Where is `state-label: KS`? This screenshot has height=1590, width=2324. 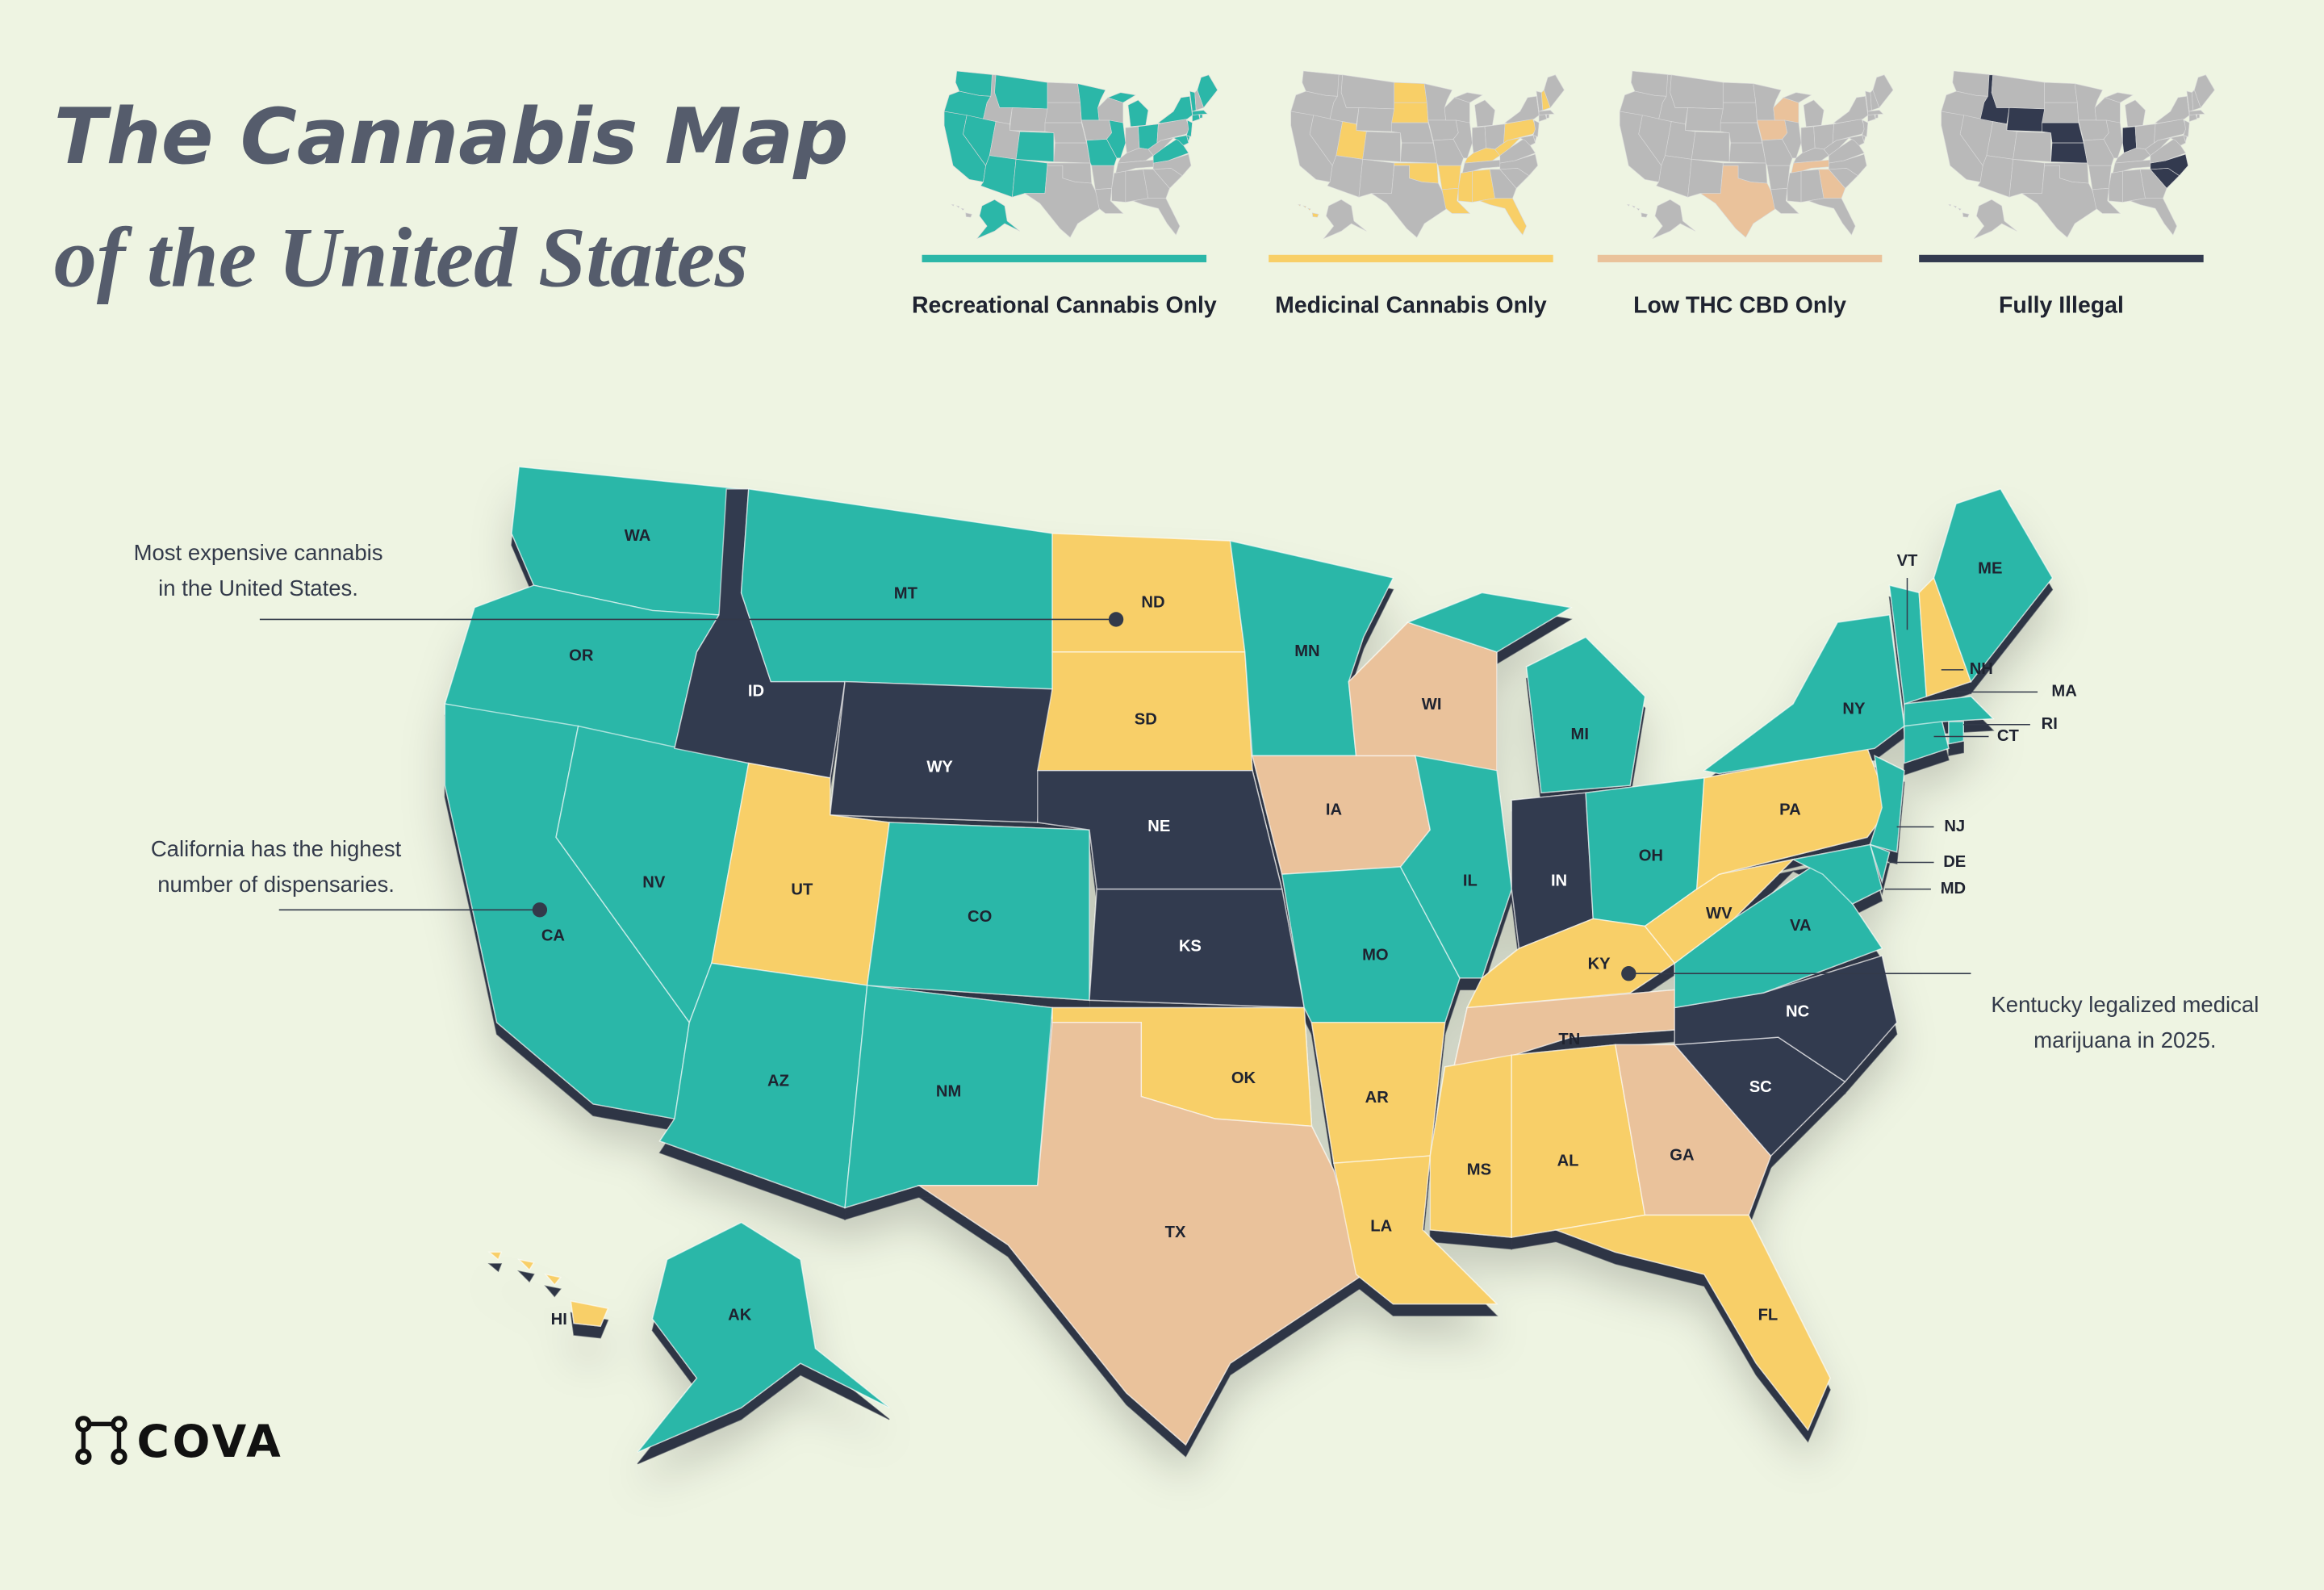
state-label: KS is located at coordinates (1190, 947).